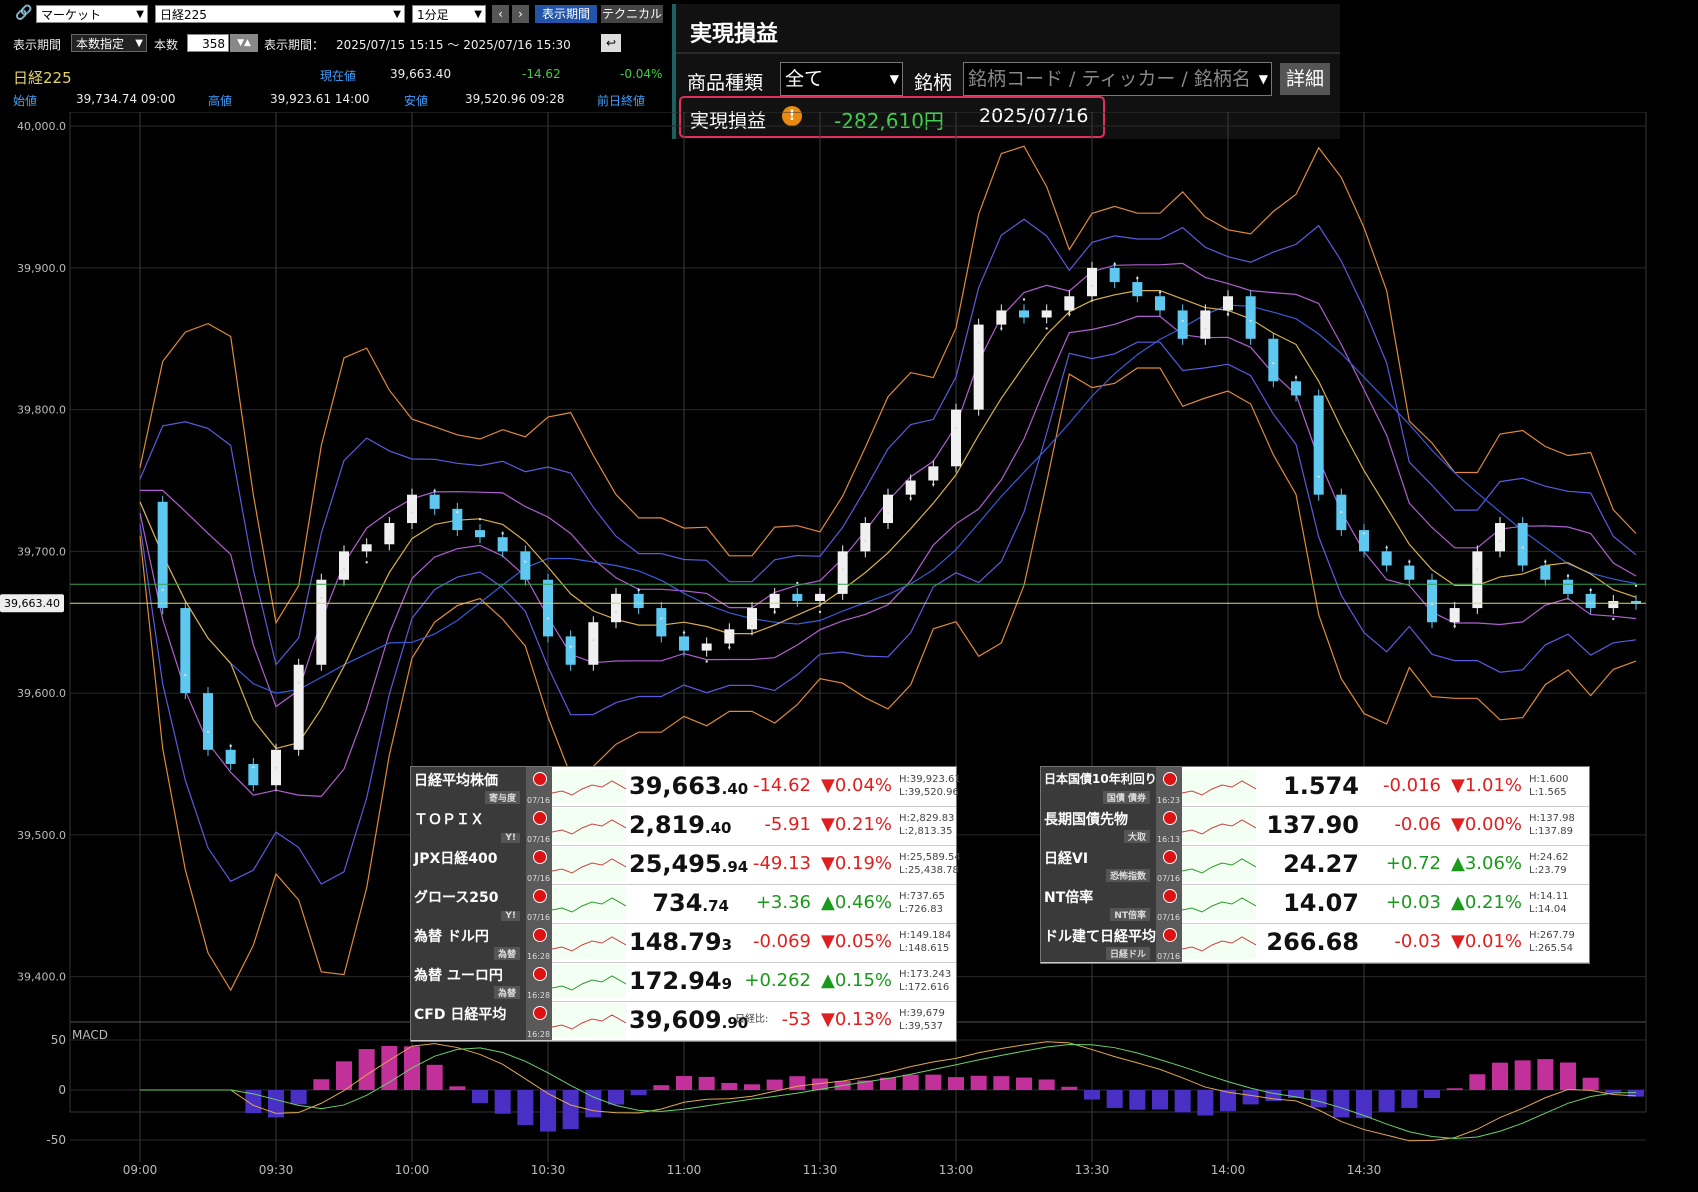  Describe the element at coordinates (1098, 825) in the screenshot. I see `market-name: 長期国債先物 大取` at that location.